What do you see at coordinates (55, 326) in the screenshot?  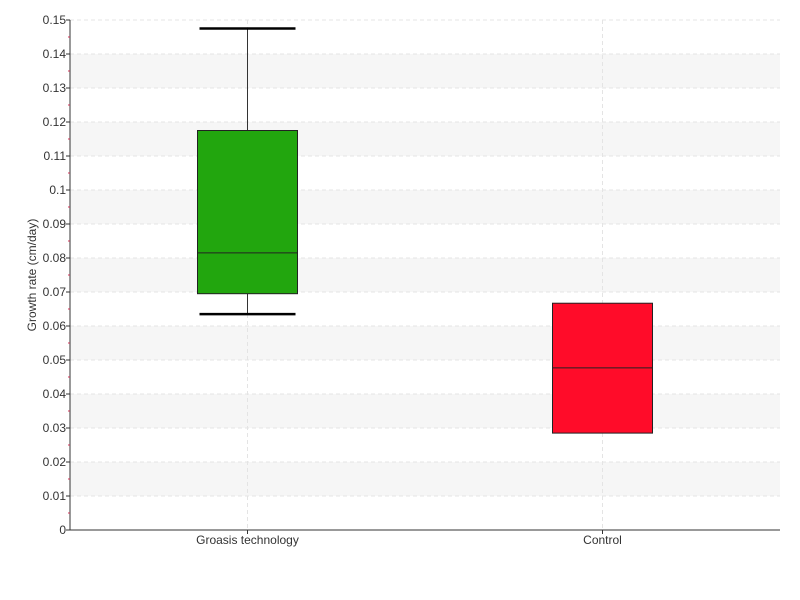 I see `y-tick-label: 0.06` at bounding box center [55, 326].